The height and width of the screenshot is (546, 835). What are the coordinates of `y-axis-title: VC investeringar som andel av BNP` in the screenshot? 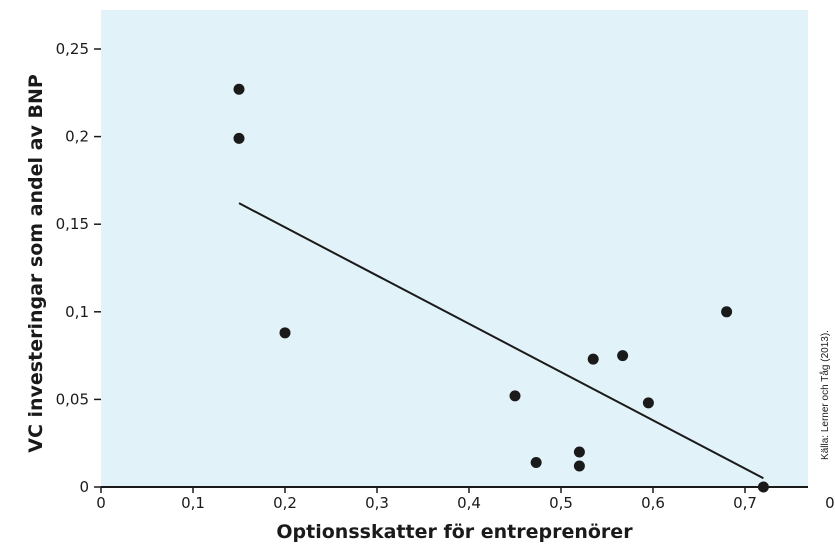 It's located at (36, 263).